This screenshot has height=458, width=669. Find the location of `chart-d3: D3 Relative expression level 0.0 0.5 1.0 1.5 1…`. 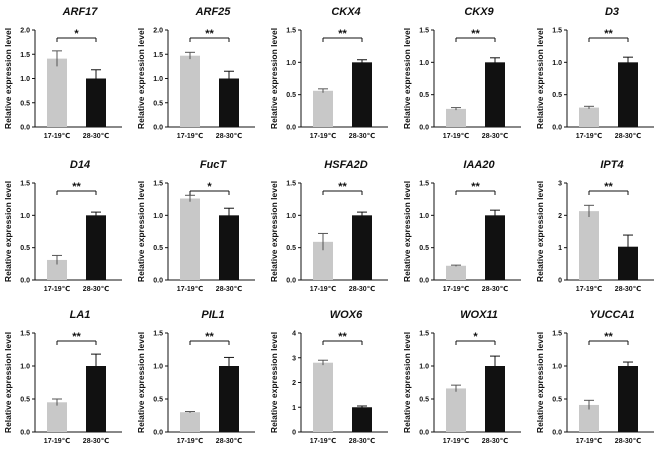

chart-d3: D3 Relative expression level 0.0 0.5 1.0 1.5 1… is located at coordinates (594, 73).